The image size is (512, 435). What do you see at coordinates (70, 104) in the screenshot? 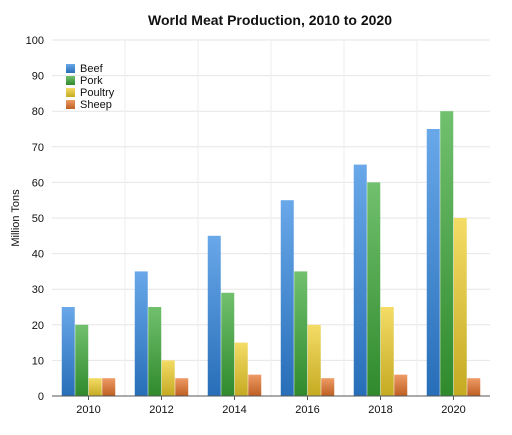
I see `legend-swatch-sheep` at bounding box center [70, 104].